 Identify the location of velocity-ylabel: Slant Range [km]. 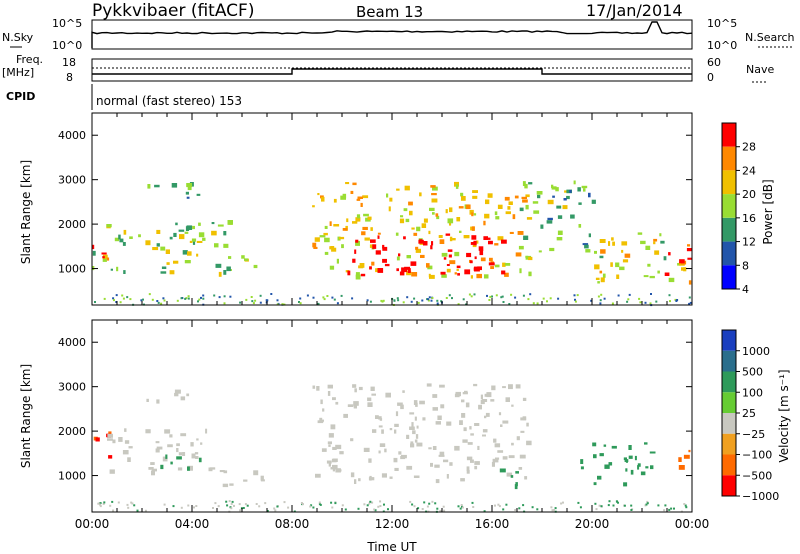
(26, 416).